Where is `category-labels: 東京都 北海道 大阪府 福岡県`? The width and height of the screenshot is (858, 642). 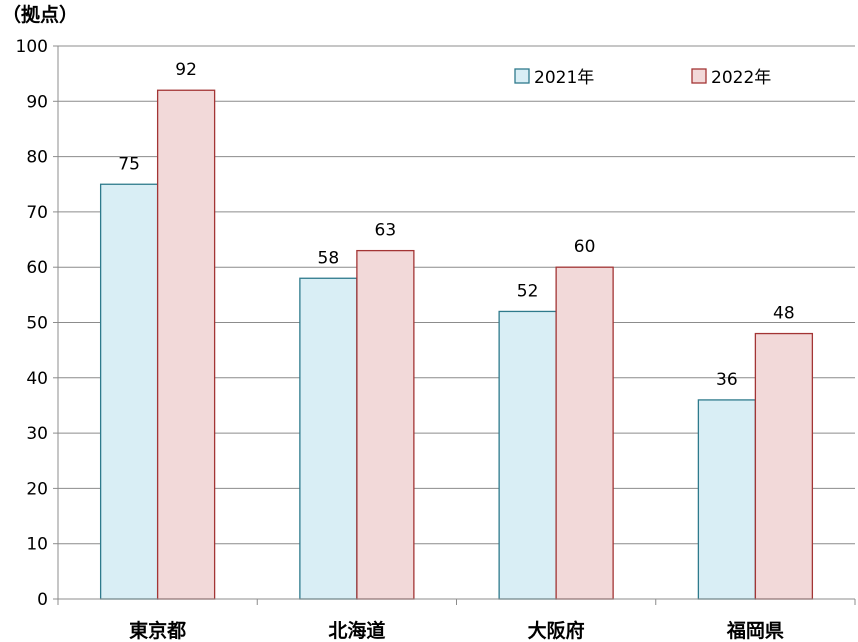
category-labels: 東京都 北海道 大阪府 福岡県 is located at coordinates (456, 630).